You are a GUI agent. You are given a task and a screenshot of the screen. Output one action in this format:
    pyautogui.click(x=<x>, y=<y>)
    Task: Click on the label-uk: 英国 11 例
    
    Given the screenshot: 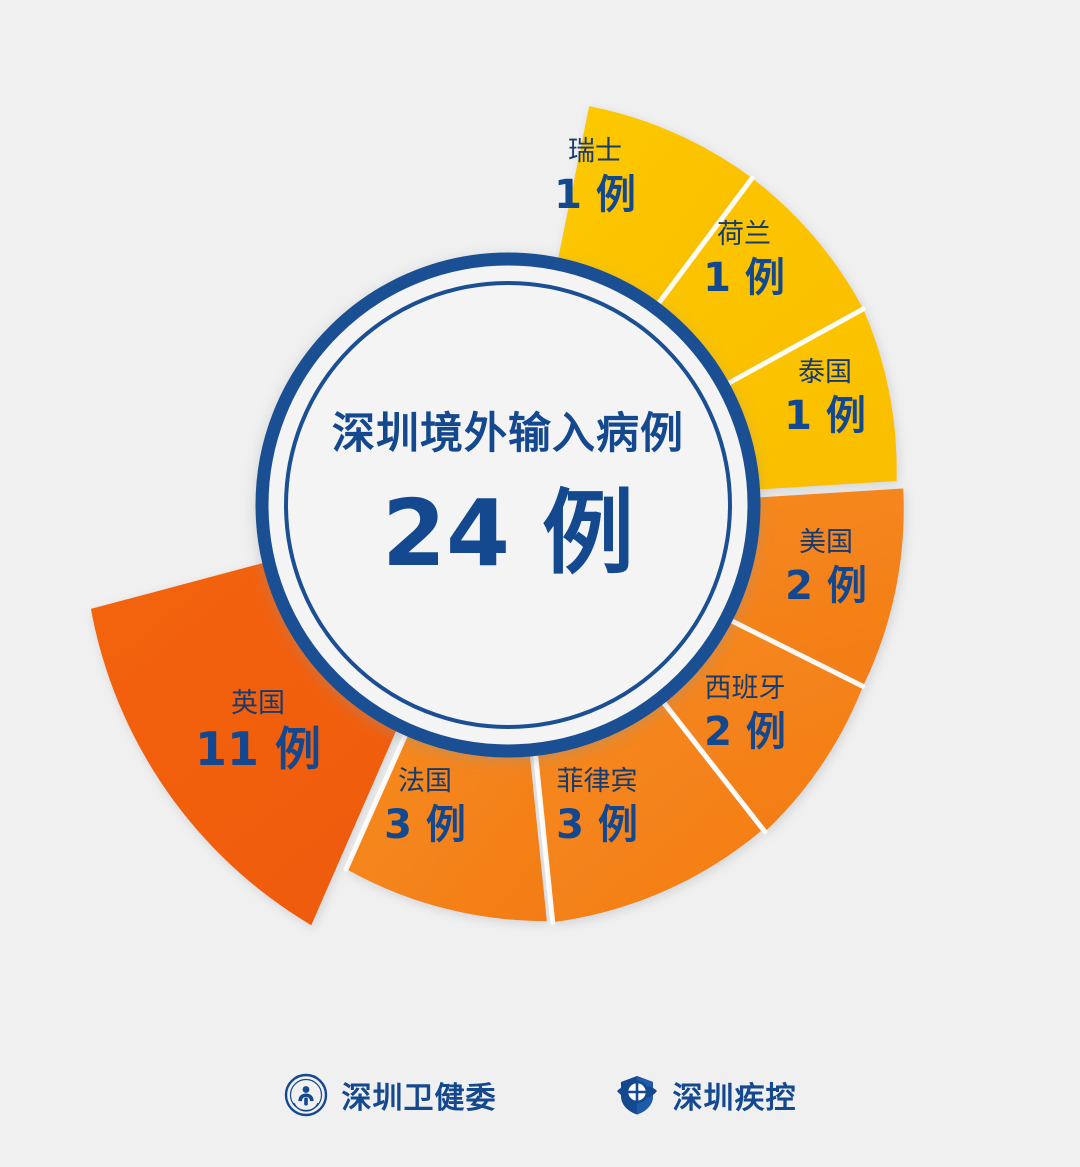 What is the action you would take?
    pyautogui.click(x=258, y=732)
    